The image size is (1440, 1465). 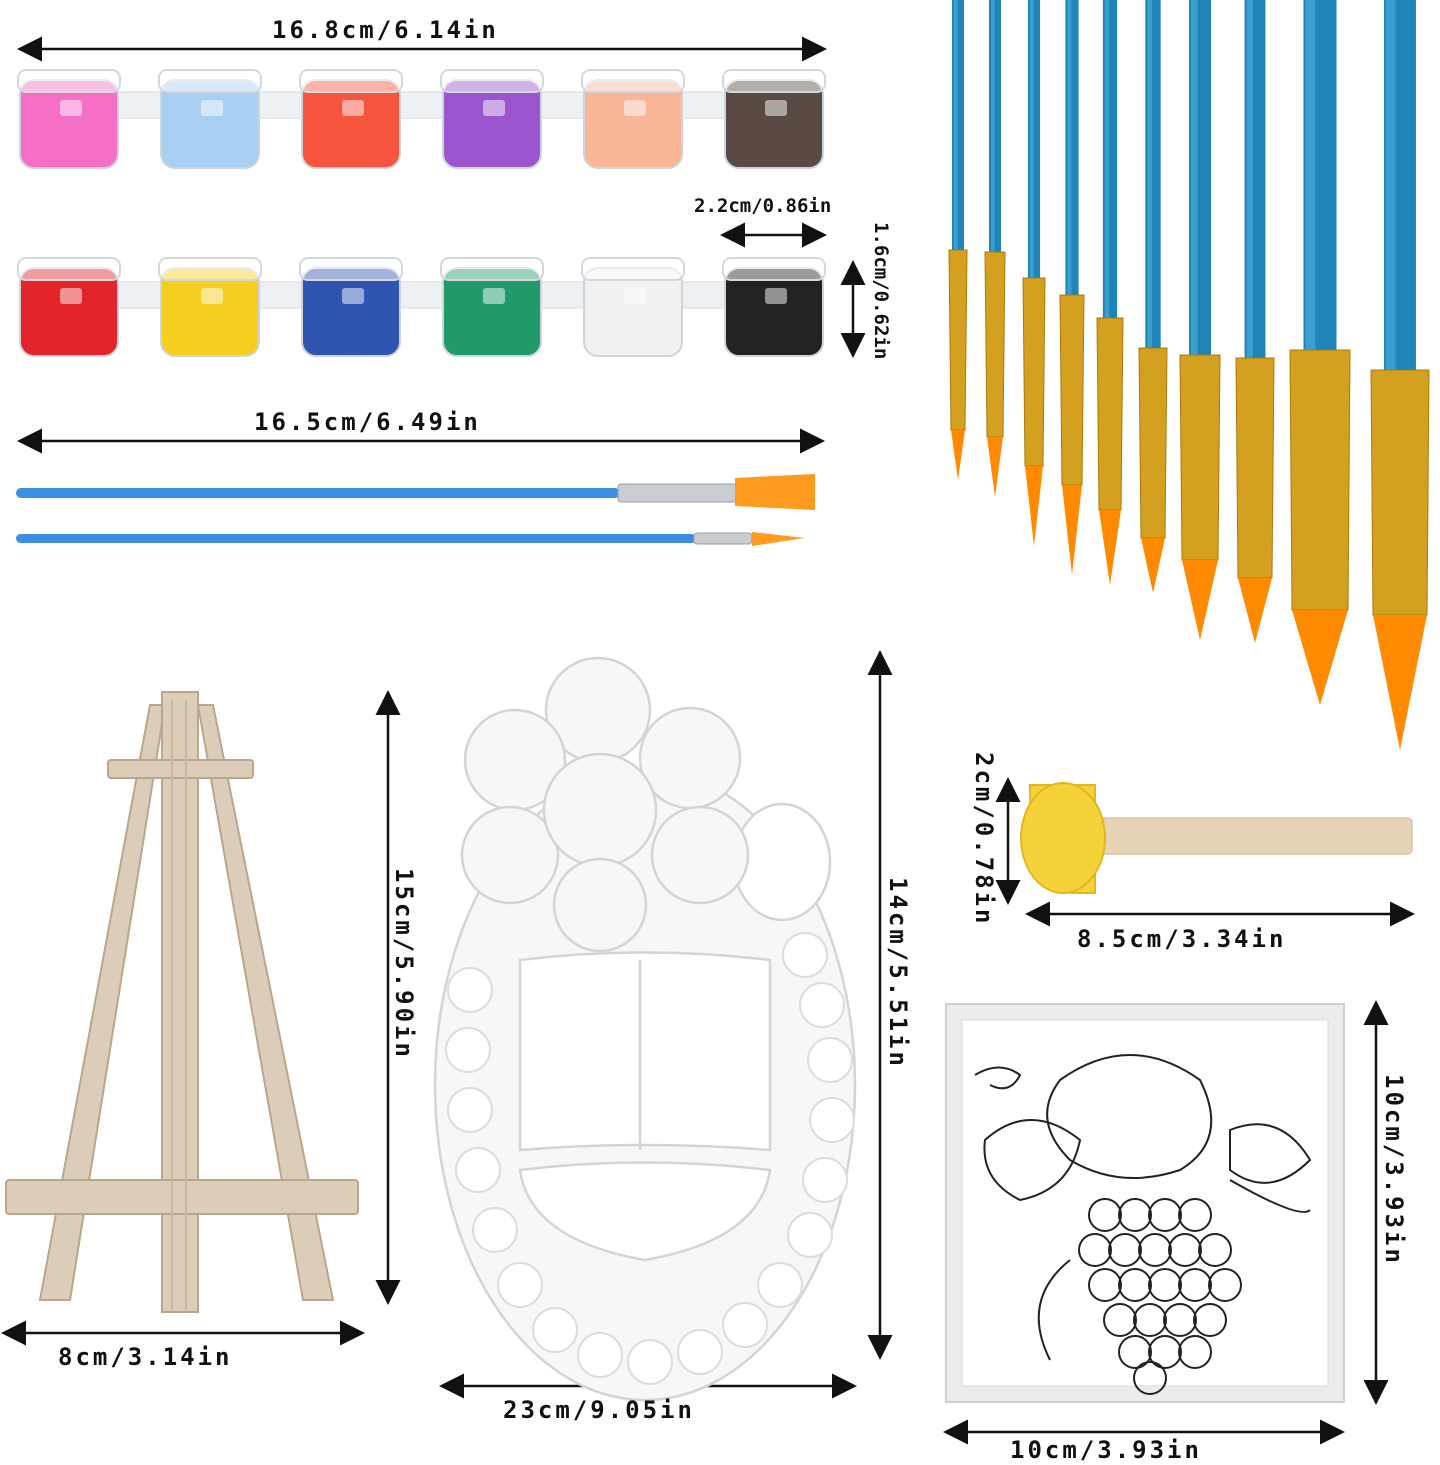 I want to click on paint-pot-width-label: 2.2cm/0.86in, so click(x=763, y=206).